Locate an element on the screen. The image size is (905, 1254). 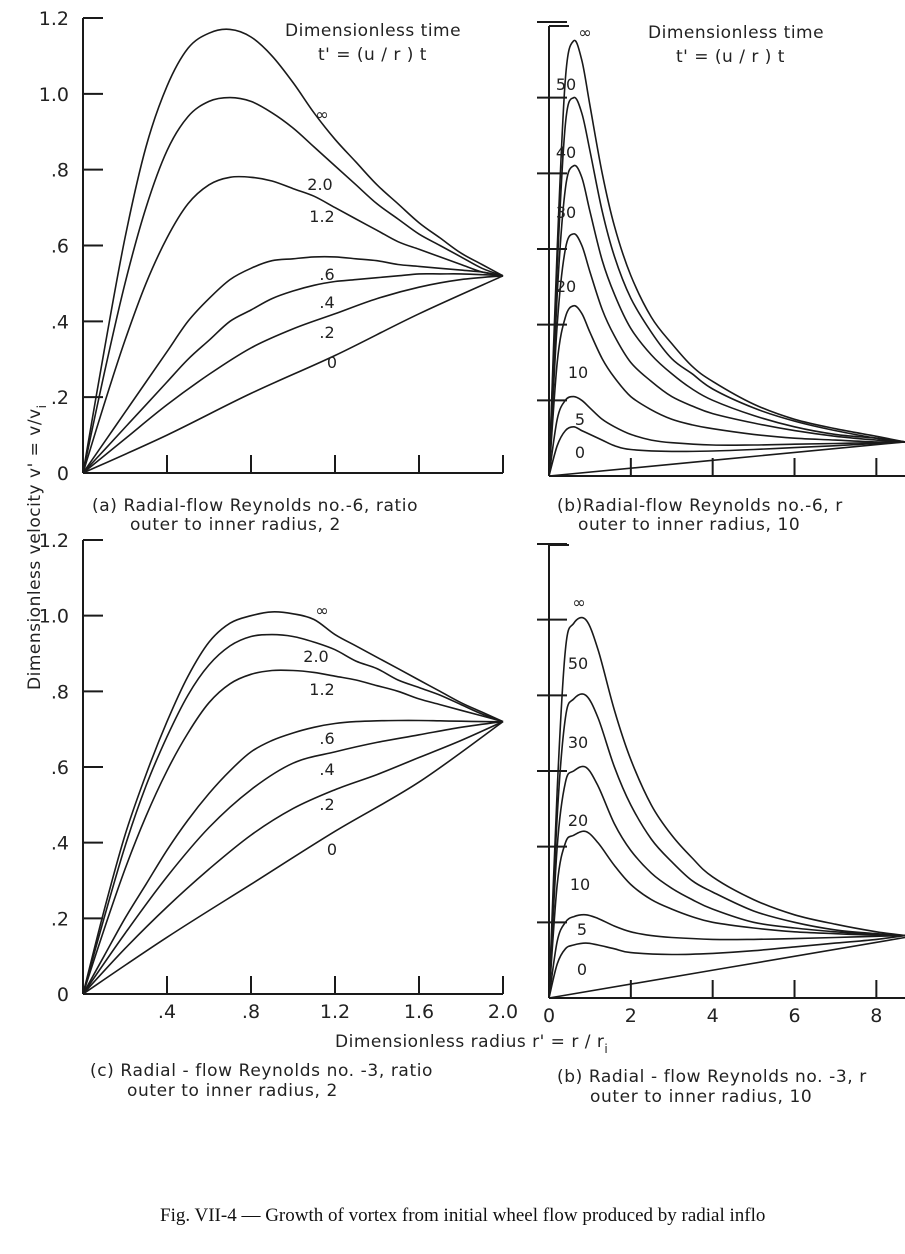
x-tick-label: .8 is located at coordinates (251, 1012).